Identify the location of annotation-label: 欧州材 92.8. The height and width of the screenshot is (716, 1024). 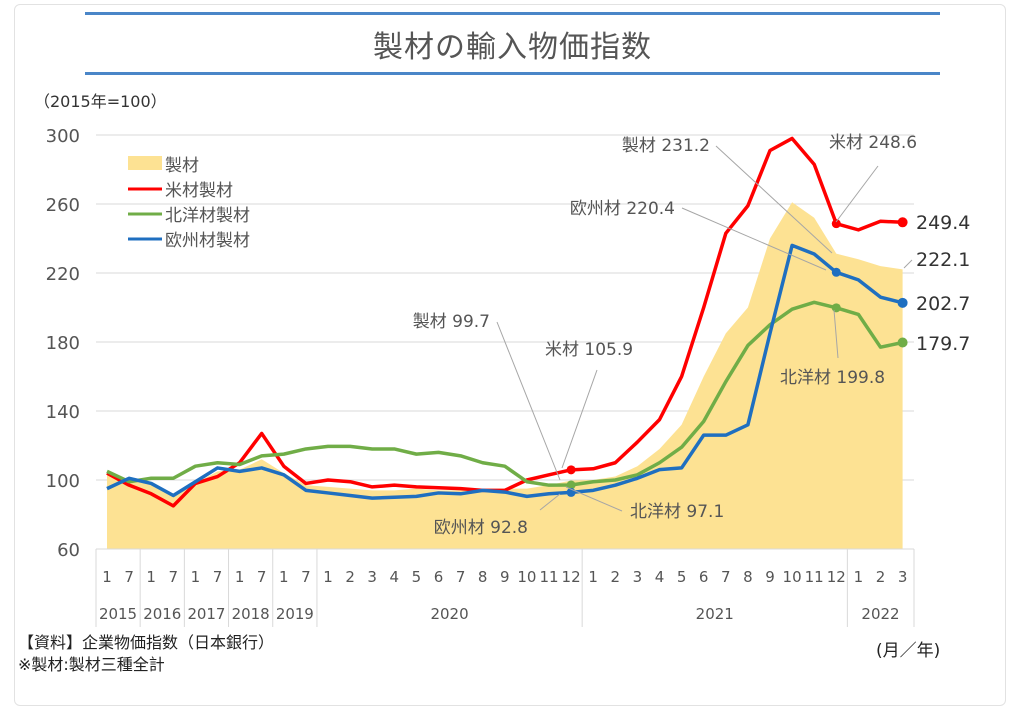
(481, 528).